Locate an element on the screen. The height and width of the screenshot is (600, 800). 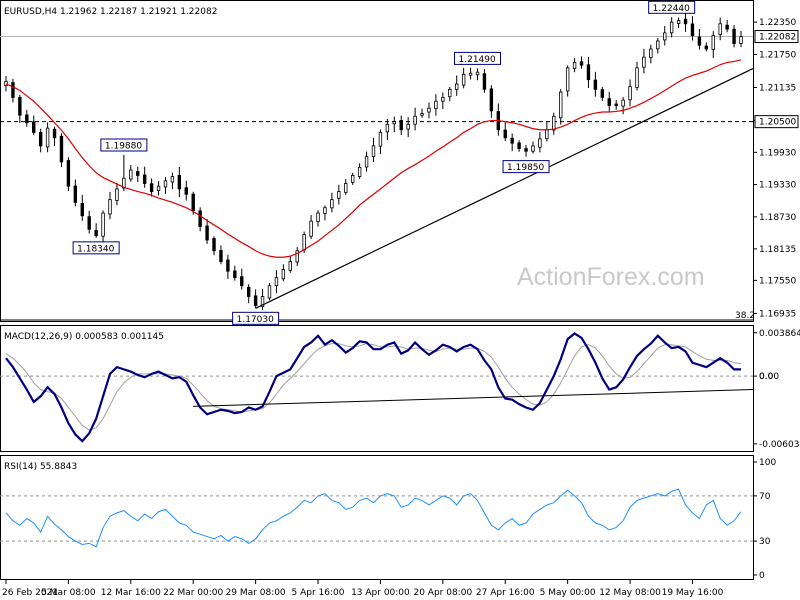
rsi-tick-label: 100 is located at coordinates (767, 463).